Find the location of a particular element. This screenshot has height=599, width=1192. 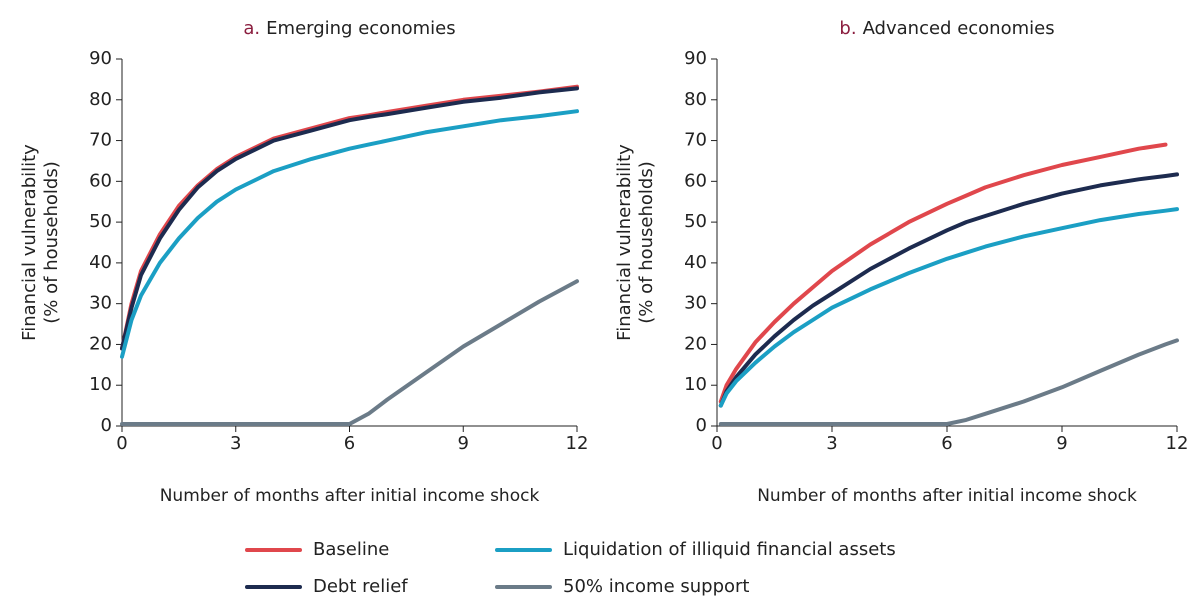

title-text: Advanced economies is located at coordinates (959, 28).